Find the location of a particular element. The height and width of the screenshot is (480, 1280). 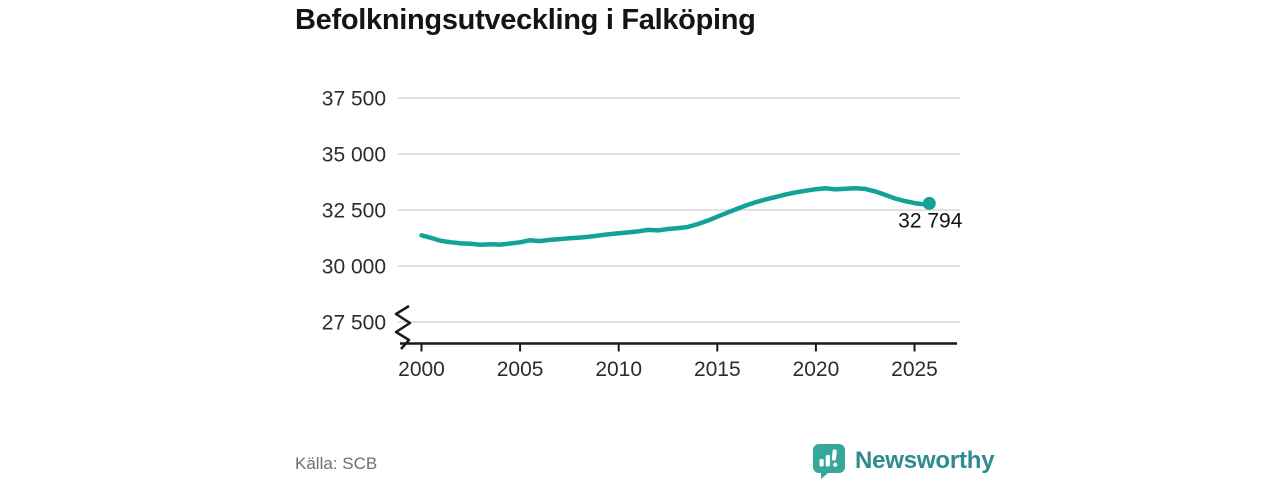

bar-chart-glyph is located at coordinates (828, 458).